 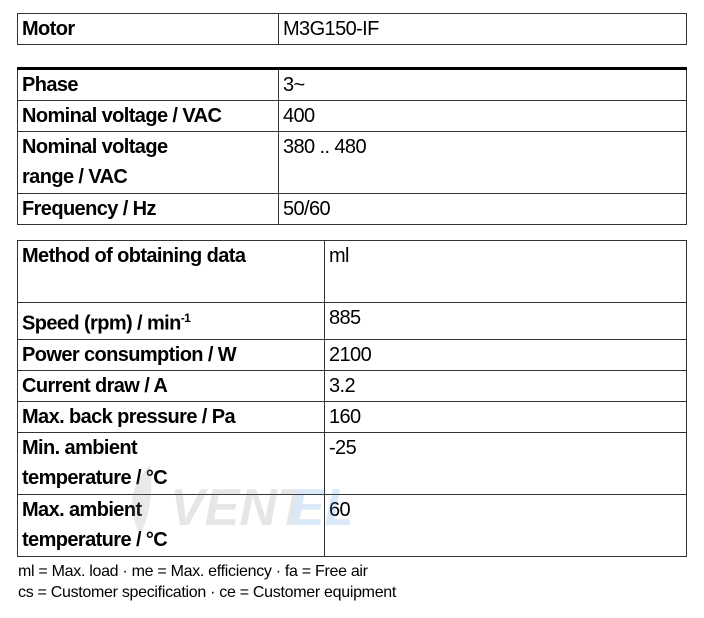 I want to click on speed-unit-exponent: -1, so click(x=185, y=318).